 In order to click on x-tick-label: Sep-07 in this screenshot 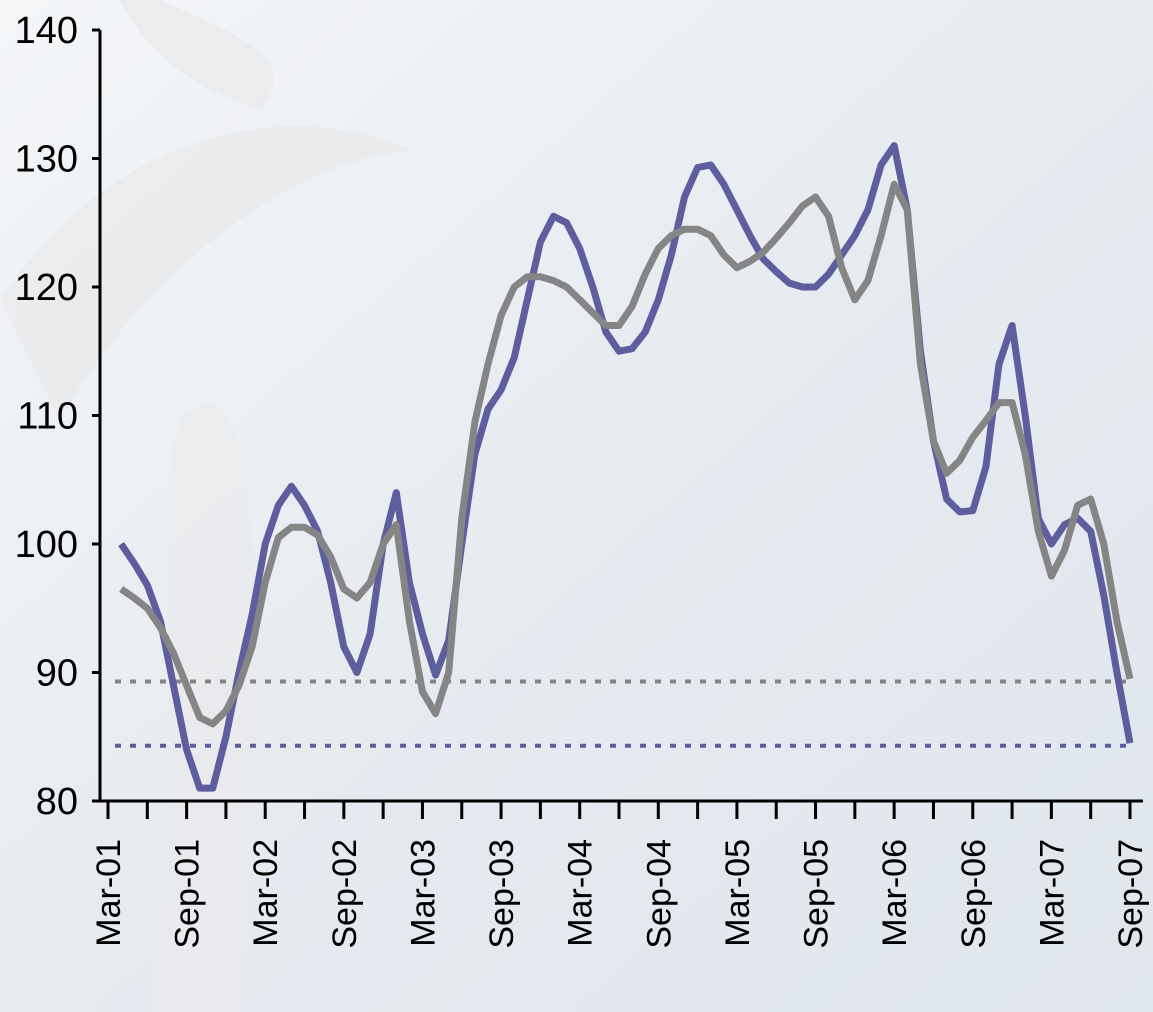, I will do `click(1131, 894)`.